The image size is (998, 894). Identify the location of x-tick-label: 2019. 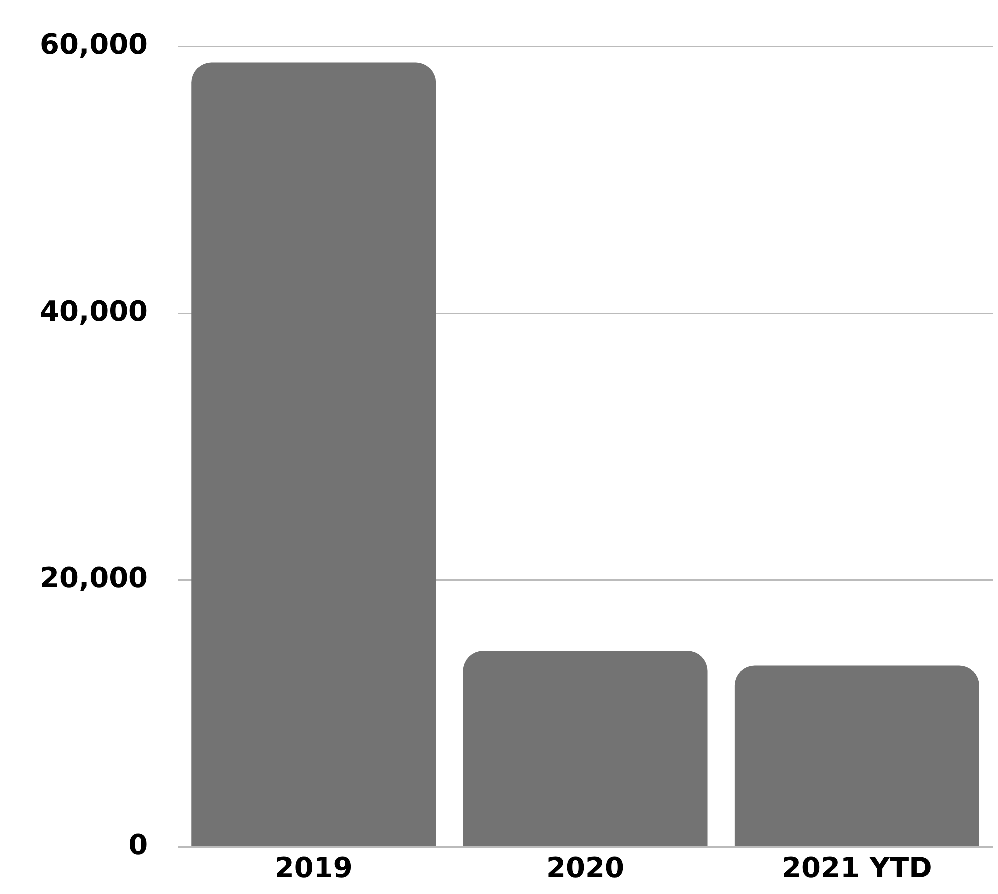
(313, 867).